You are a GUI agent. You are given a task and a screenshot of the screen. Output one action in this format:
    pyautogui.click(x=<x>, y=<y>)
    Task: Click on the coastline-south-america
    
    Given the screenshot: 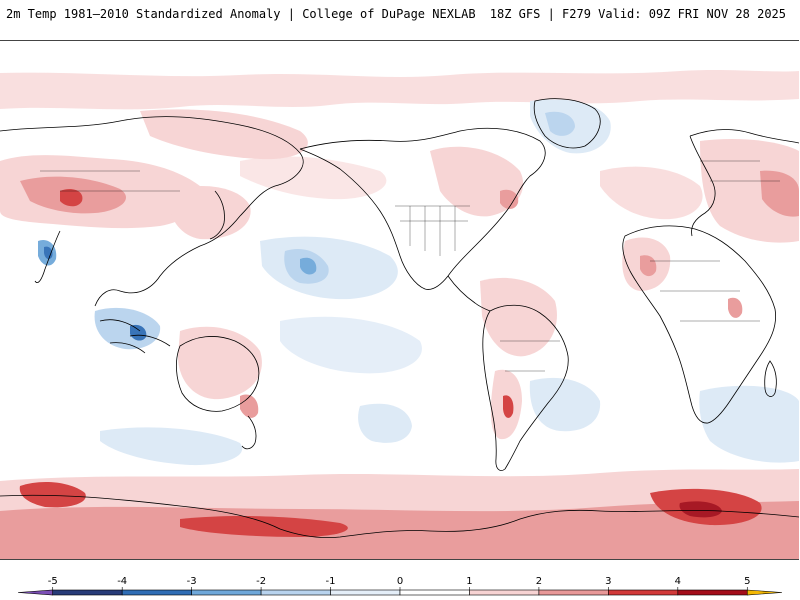 What is the action you would take?
    pyautogui.click(x=525, y=387)
    